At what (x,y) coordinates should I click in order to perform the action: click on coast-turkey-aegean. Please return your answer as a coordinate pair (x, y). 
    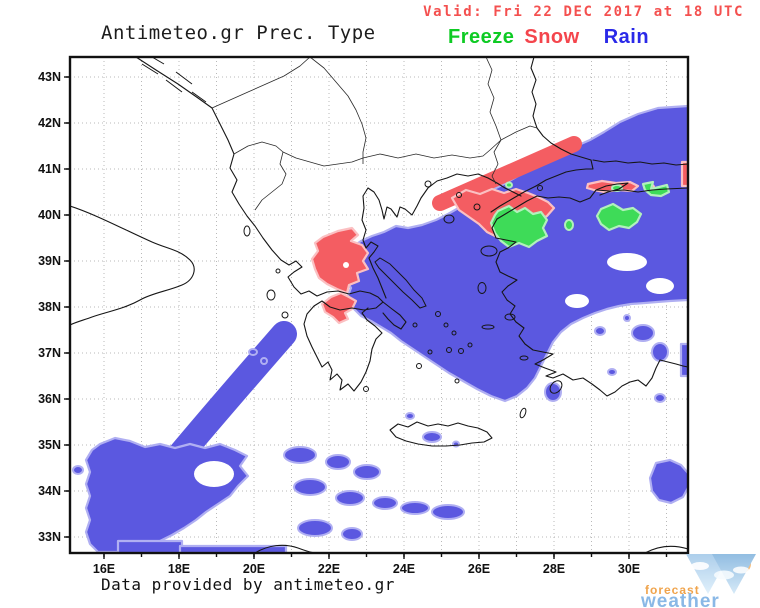
    Looking at the image, I should click on (589, 307).